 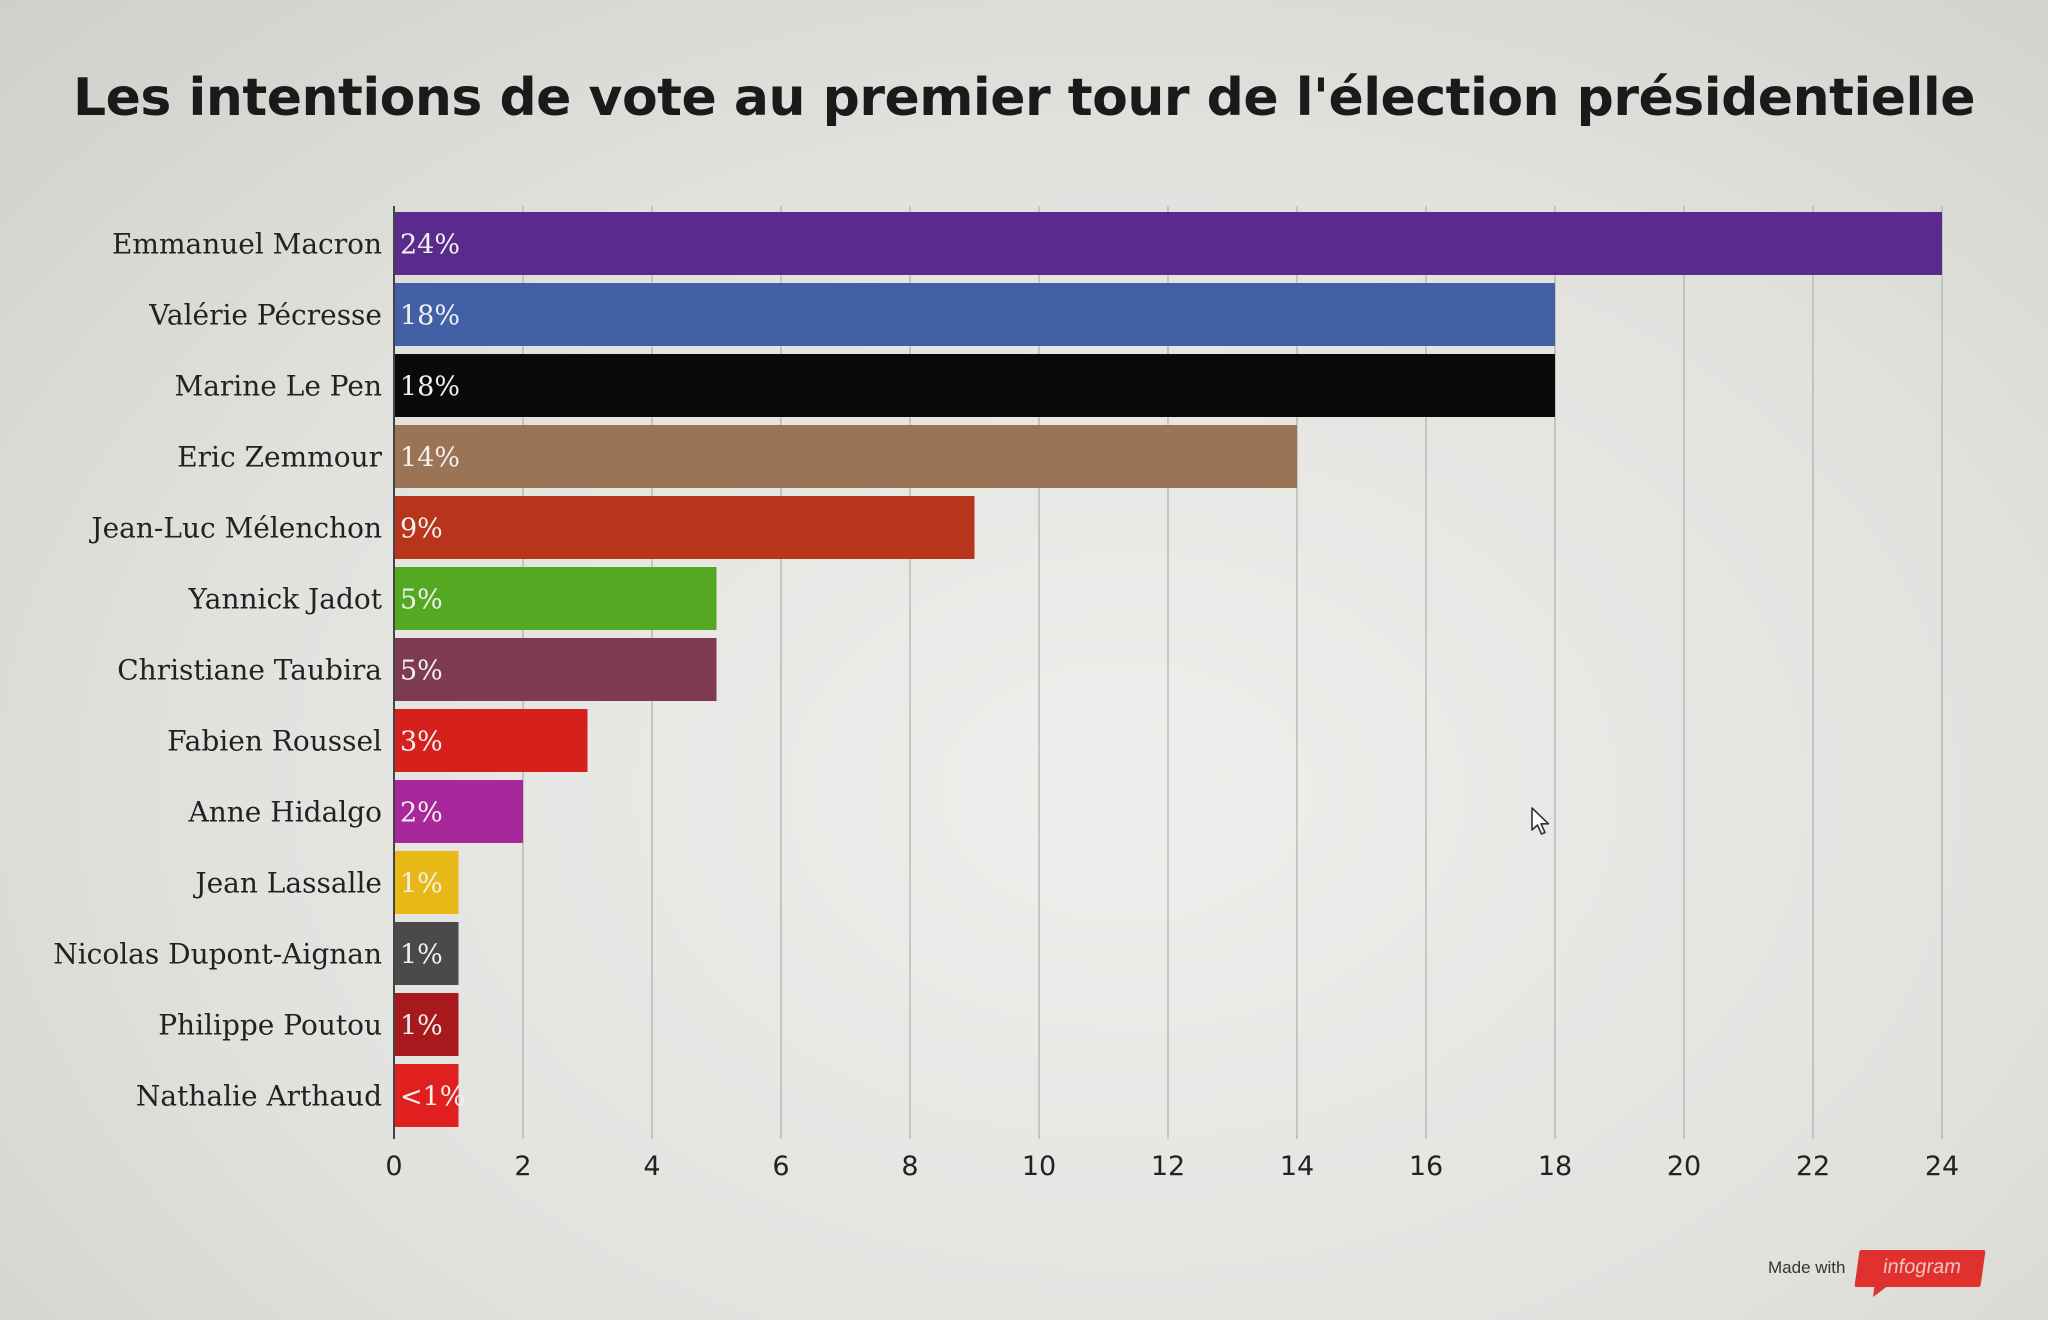 What do you see at coordinates (432, 1097) in the screenshot?
I see `value-label: <1%` at bounding box center [432, 1097].